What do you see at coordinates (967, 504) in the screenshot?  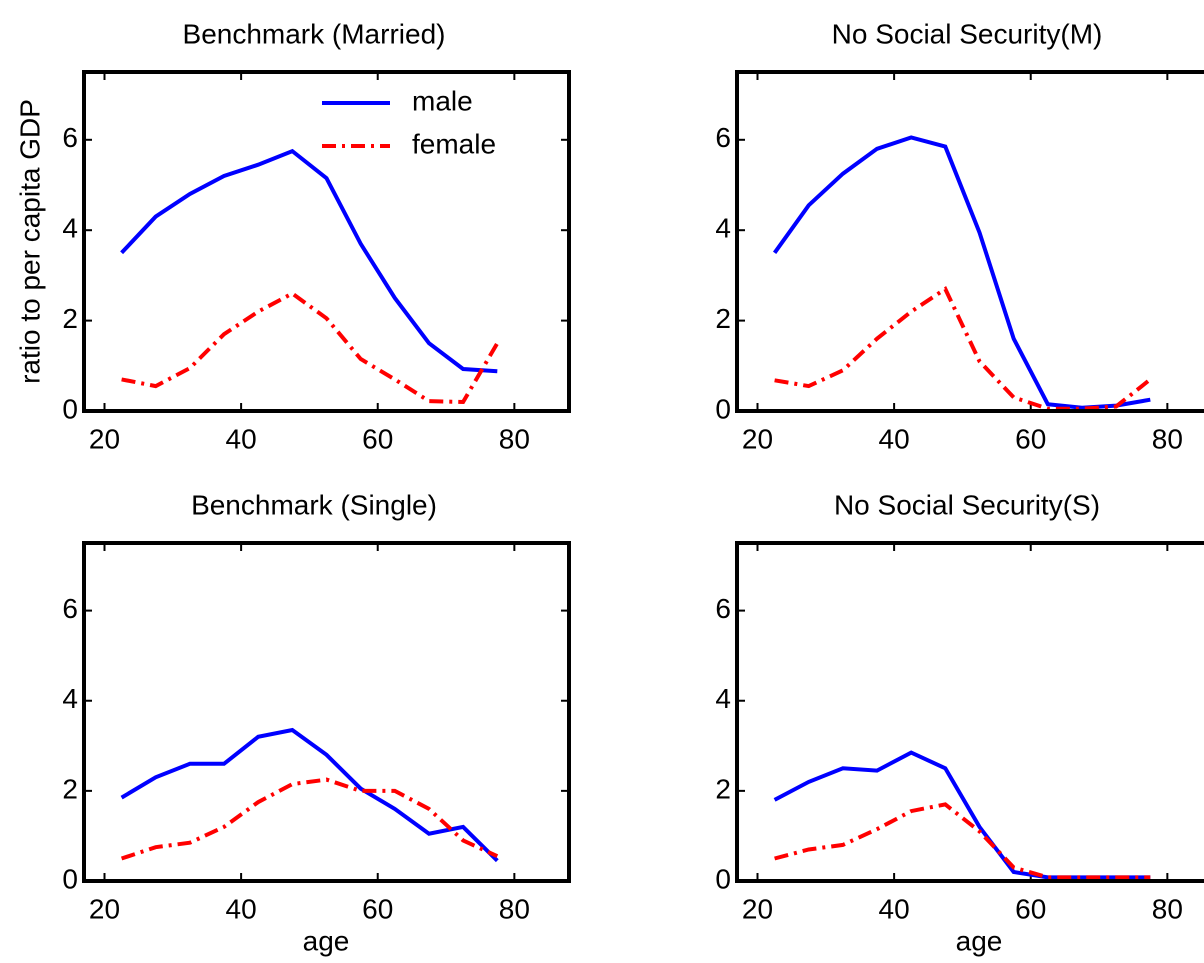 I see `chart-title: No Social Security(S)` at bounding box center [967, 504].